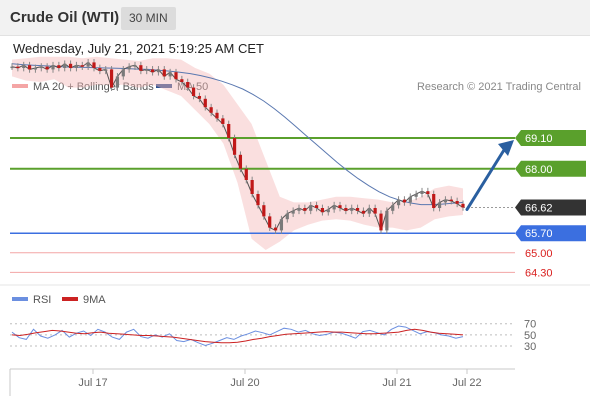 The image size is (590, 400). What do you see at coordinates (94, 300) in the screenshot?
I see `rsi-ma-legend-label: 9MA` at bounding box center [94, 300].